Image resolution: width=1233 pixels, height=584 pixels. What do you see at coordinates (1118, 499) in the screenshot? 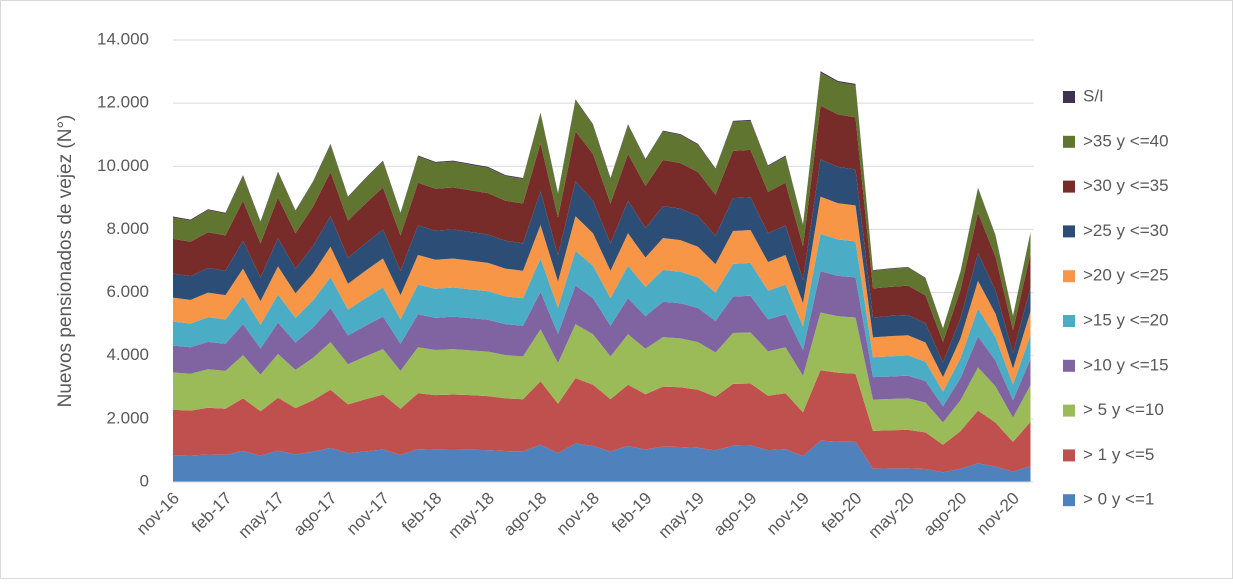
I see `legend-label: > 0 y <=1` at bounding box center [1118, 499].